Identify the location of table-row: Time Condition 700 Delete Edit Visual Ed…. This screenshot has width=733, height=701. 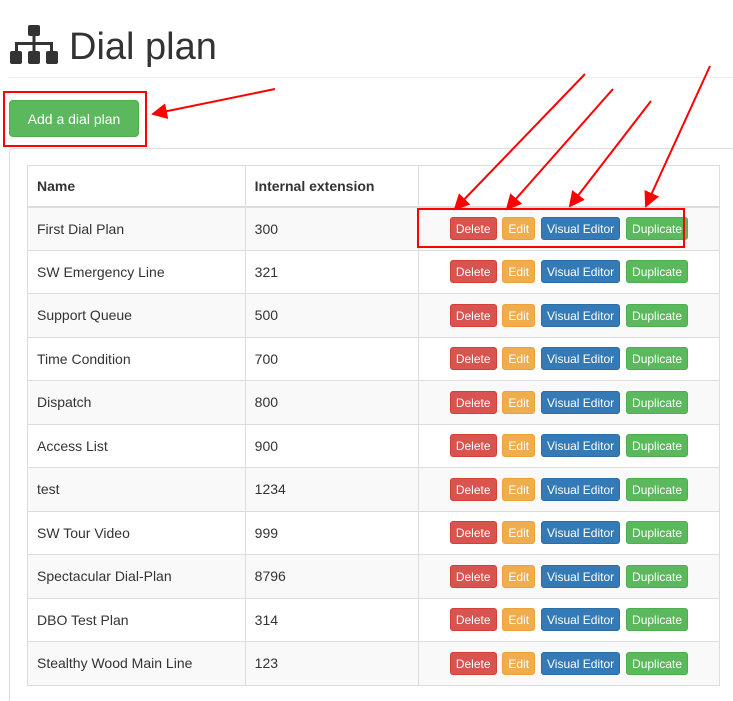
(374, 358).